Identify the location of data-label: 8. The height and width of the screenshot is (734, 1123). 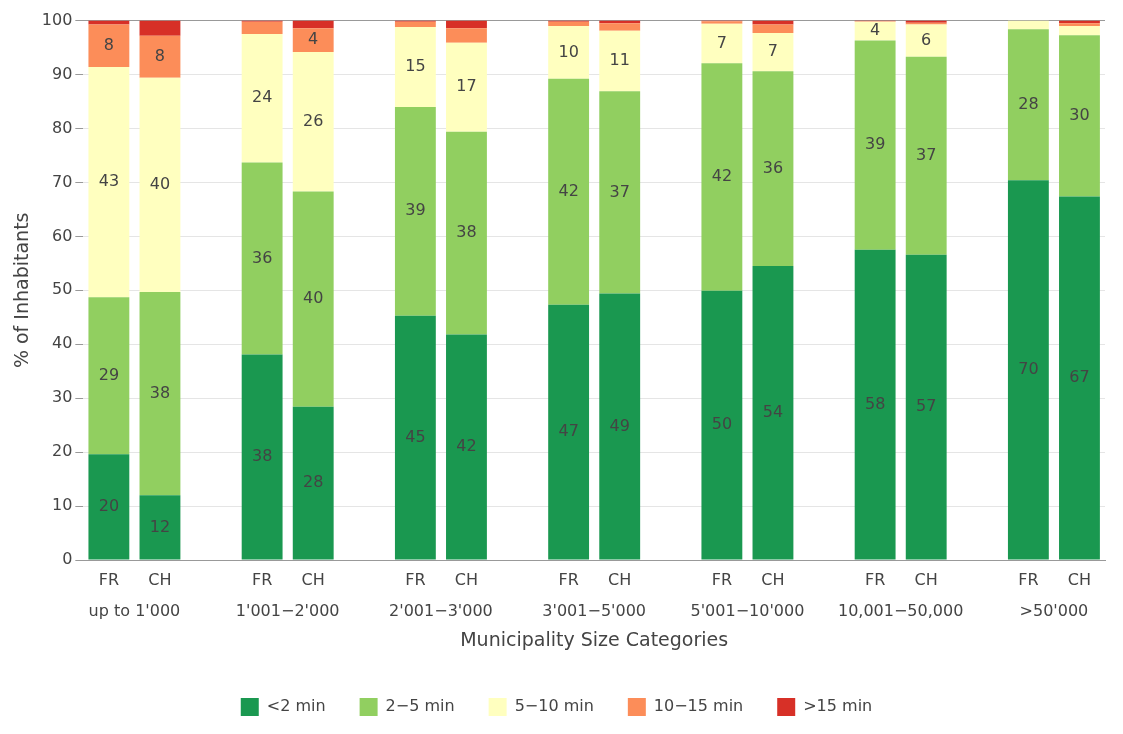
(108, 44).